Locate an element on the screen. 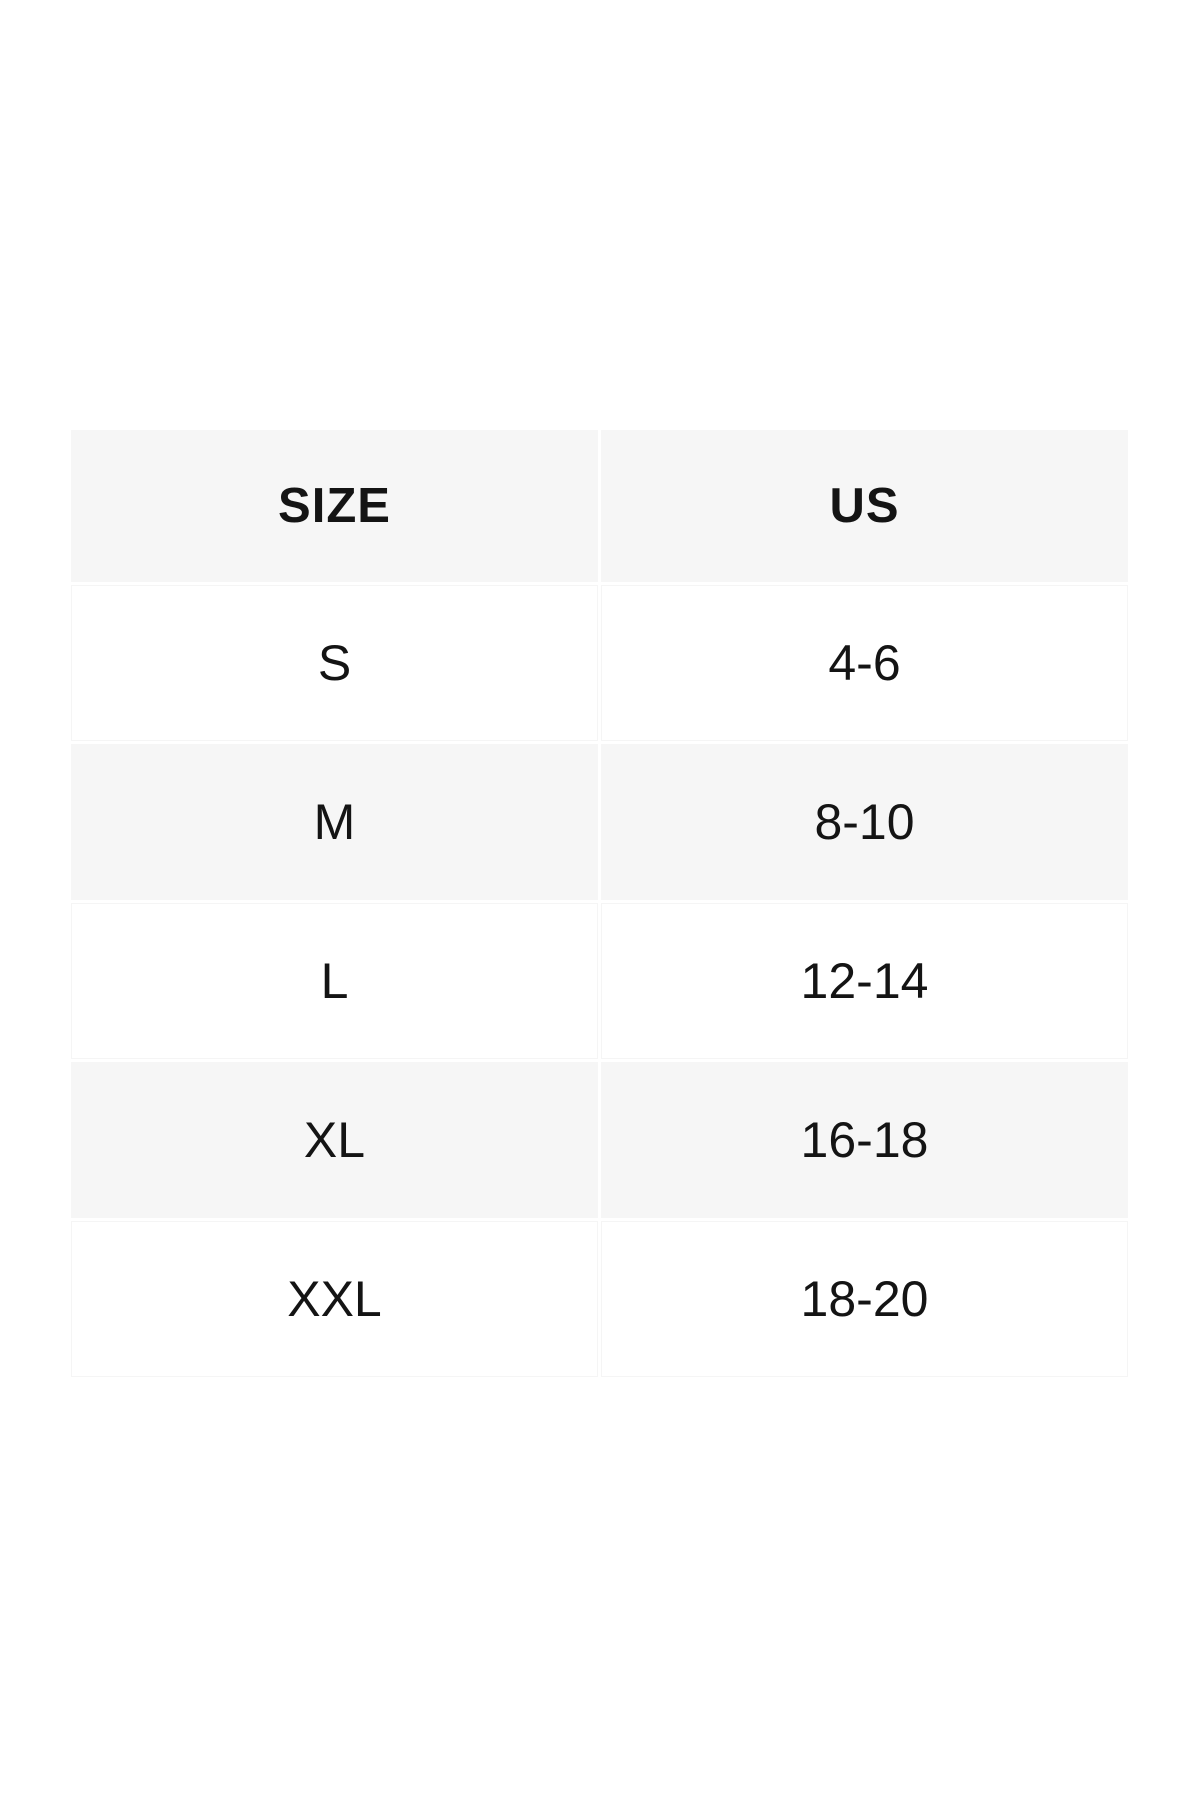 Image resolution: width=1201 pixels, height=1800 pixels. table-row: M 8-10 is located at coordinates (599, 822).